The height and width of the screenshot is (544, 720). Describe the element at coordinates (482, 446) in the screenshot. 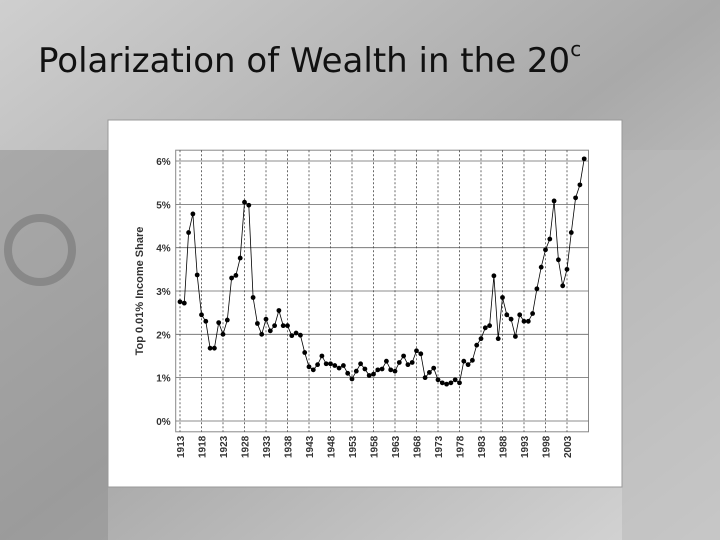

I see `x-tick-label: 1983` at that location.